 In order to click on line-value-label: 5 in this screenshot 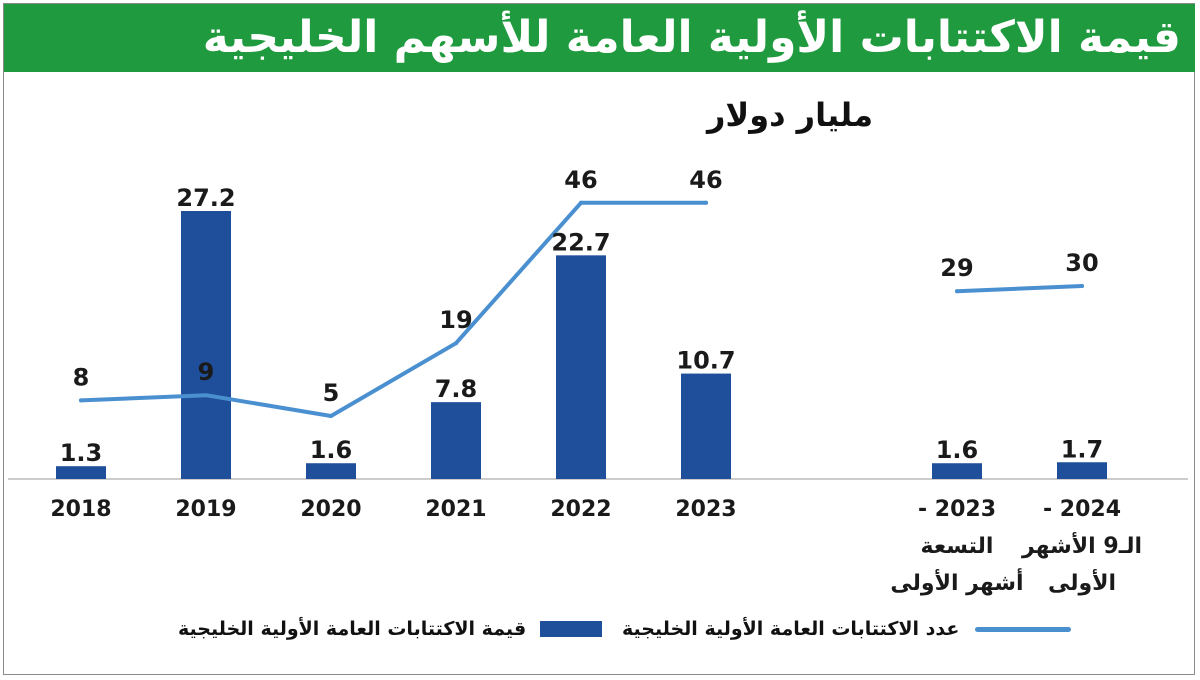, I will do `click(331, 393)`.